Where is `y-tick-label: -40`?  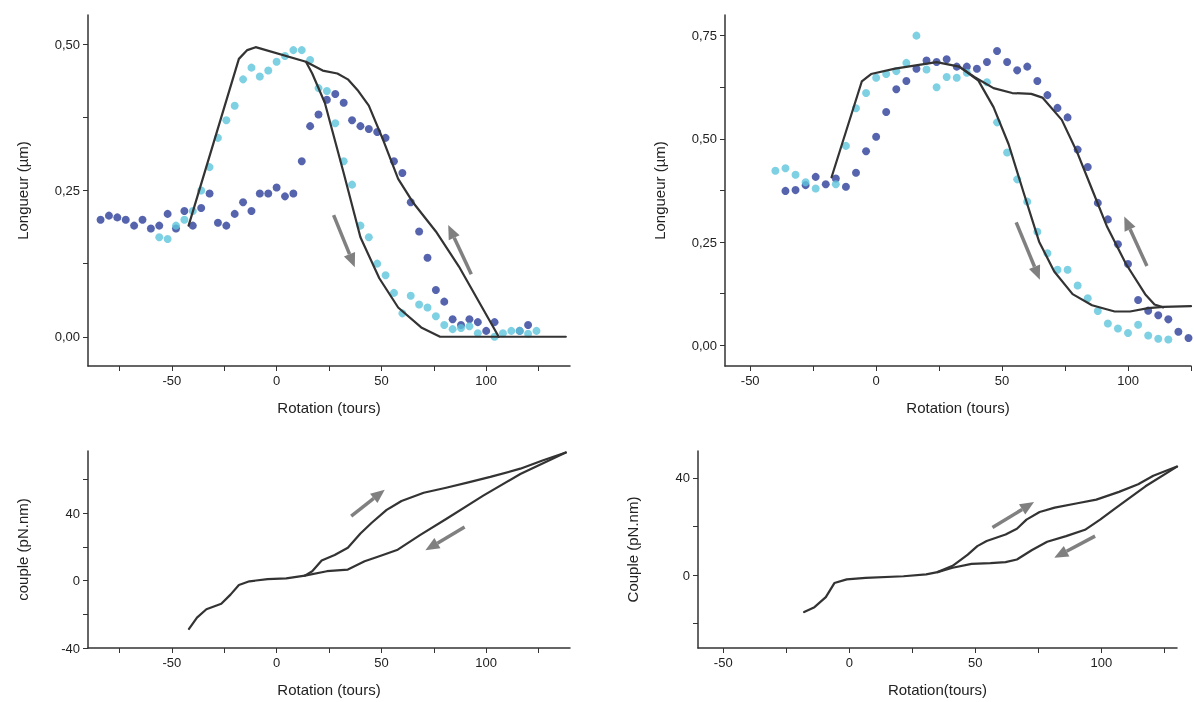
y-tick-label: -40 is located at coordinates (70, 648).